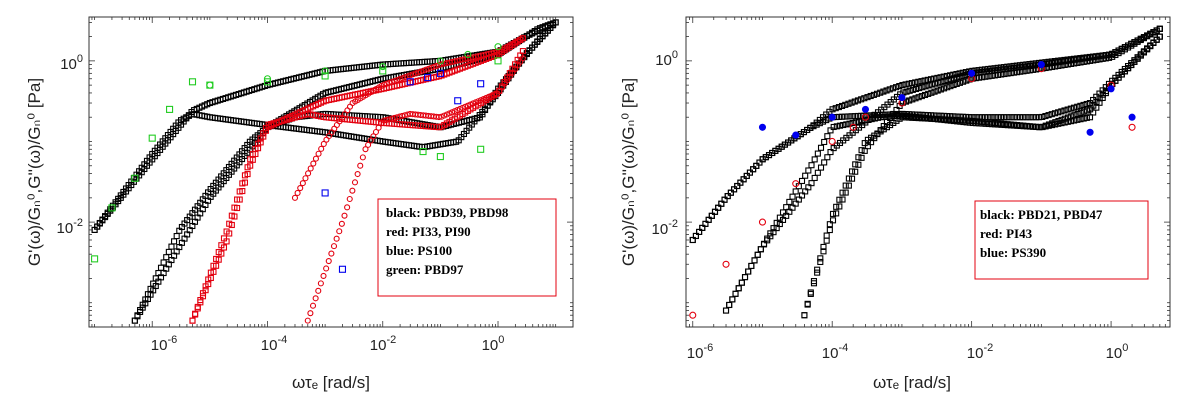  I want to click on left-blue-square-point, so click(481, 84).